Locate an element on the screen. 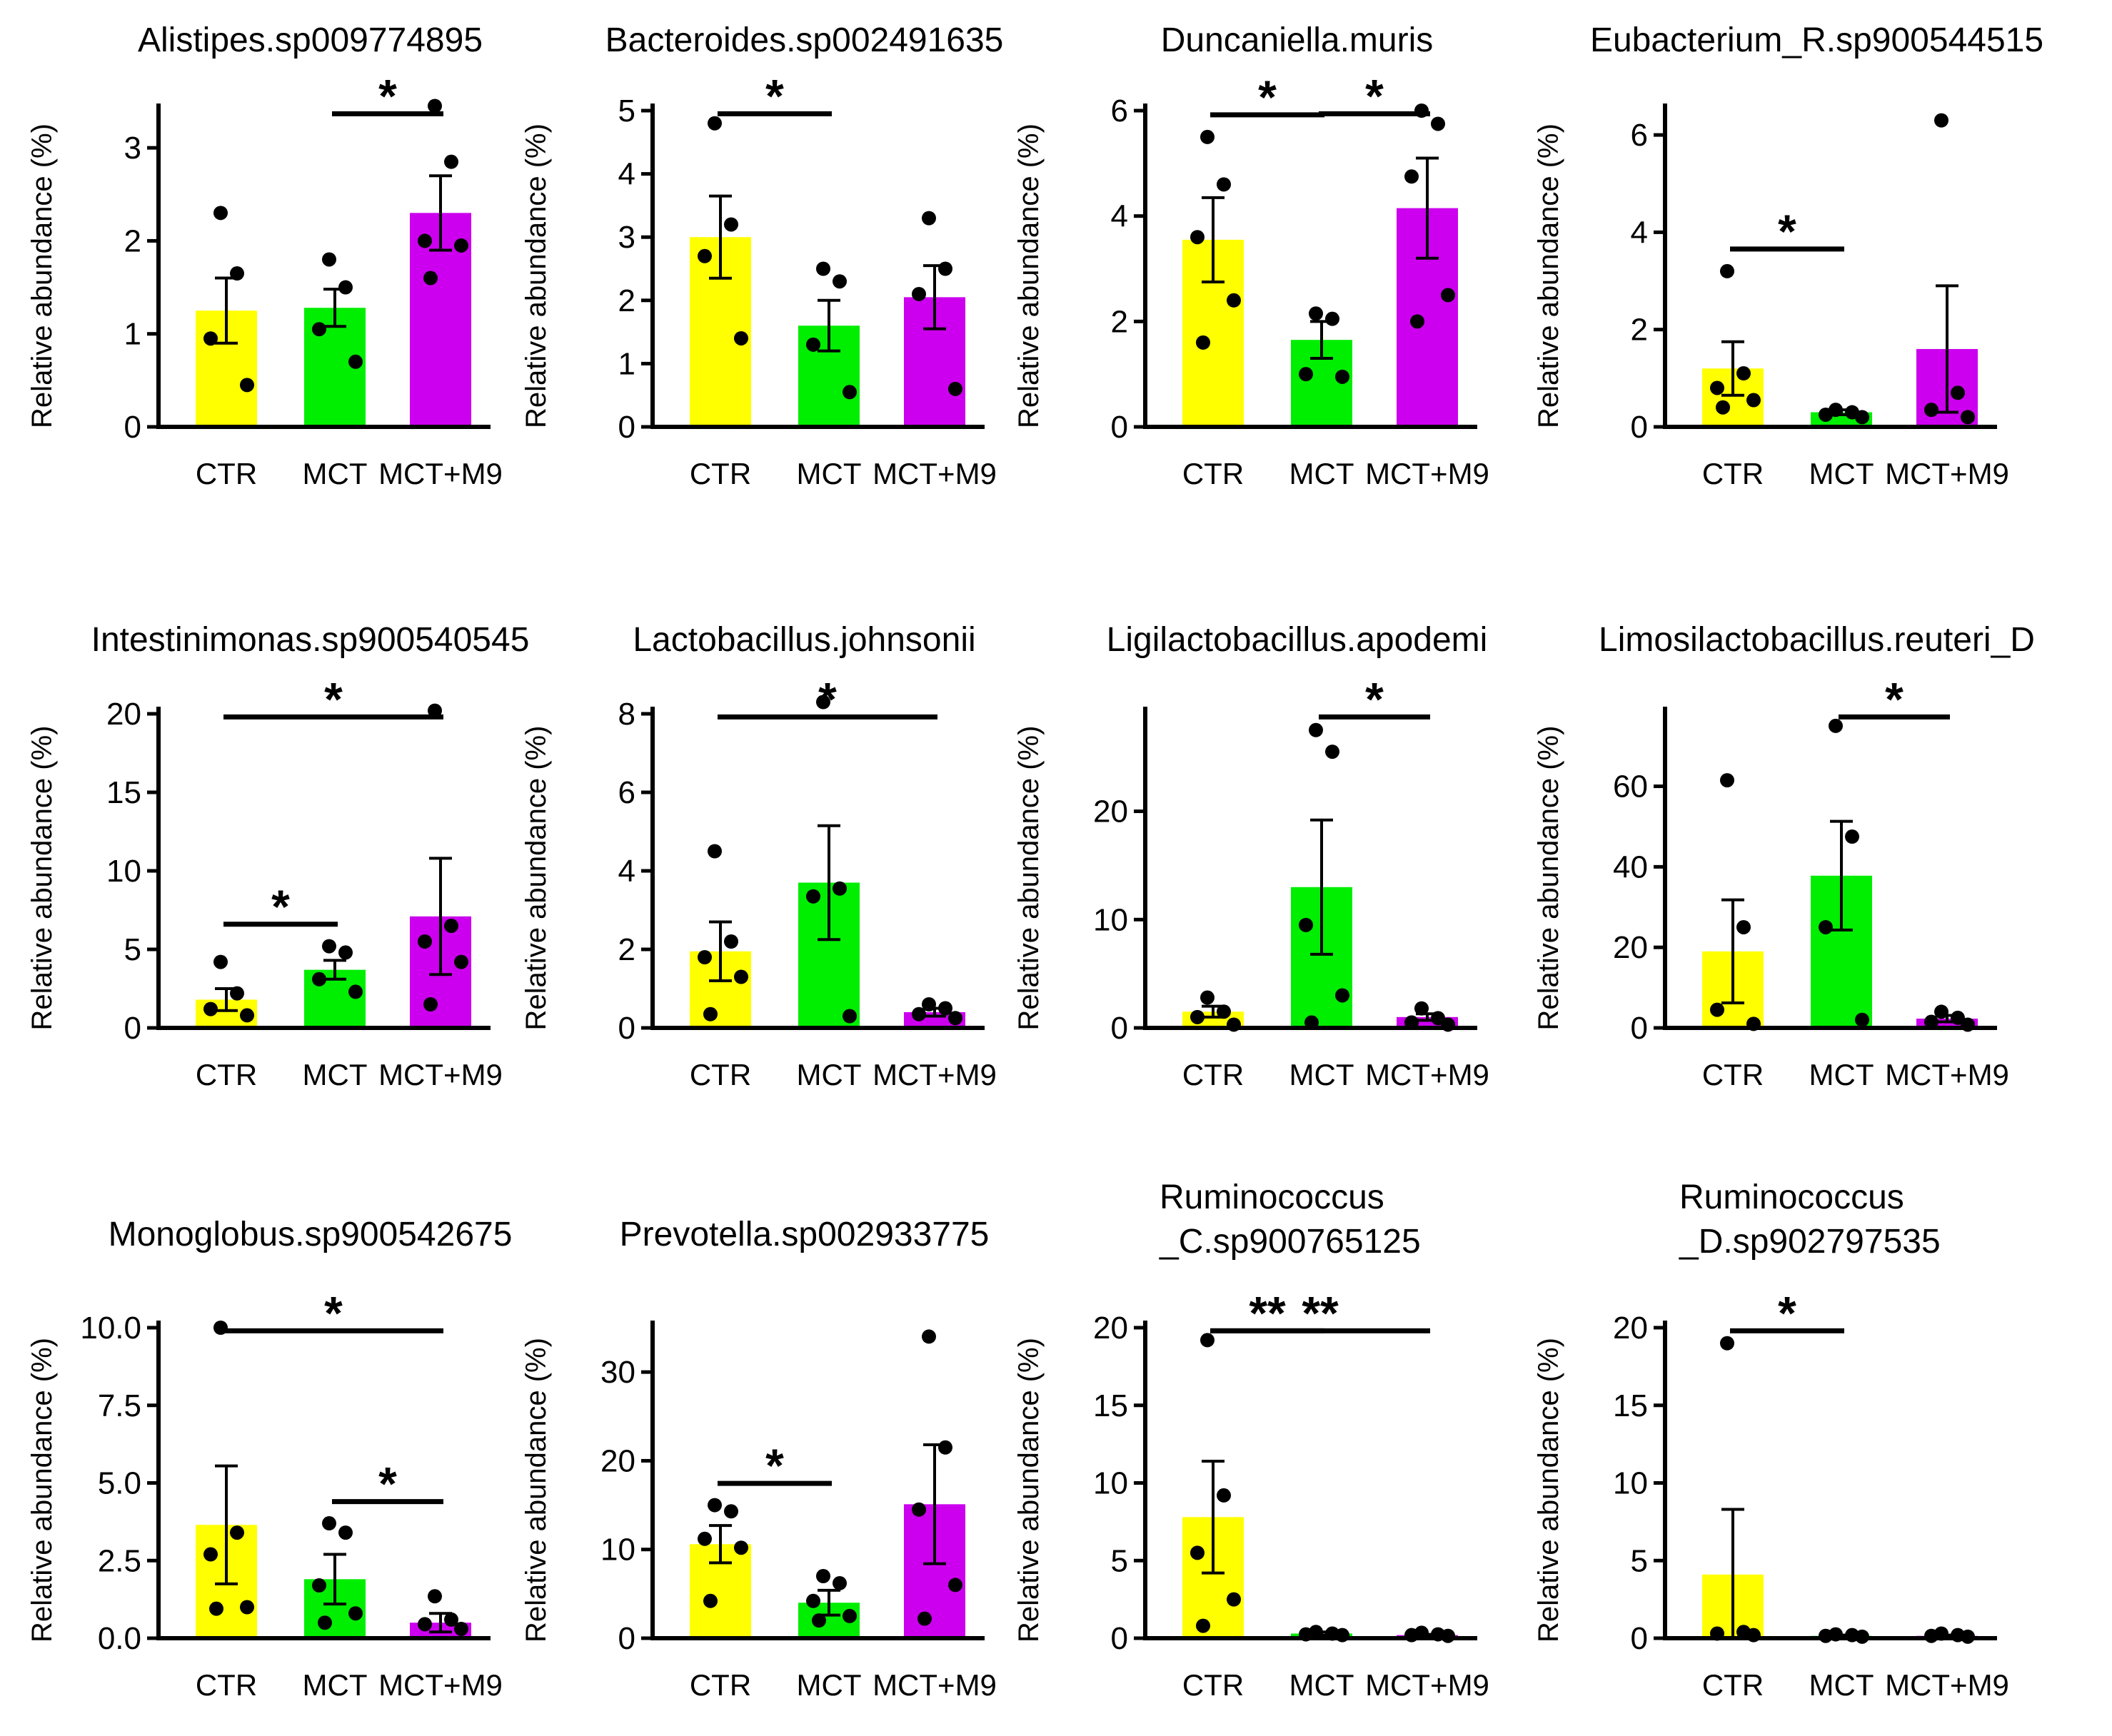 Image resolution: width=2112 pixels, height=1736 pixels. chart-title: Alistipes.sp009774895 is located at coordinates (310, 40).